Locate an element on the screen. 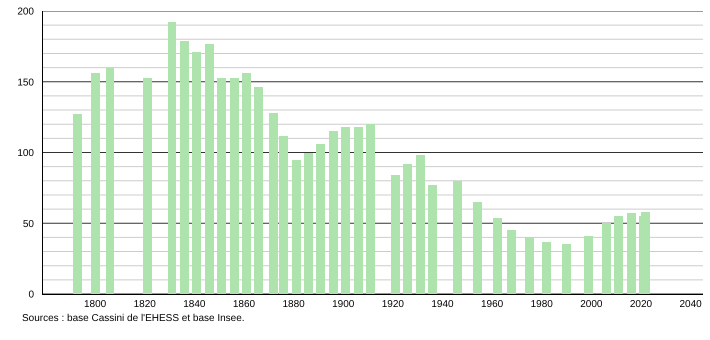 Image resolution: width=710 pixels, height=340 pixels. y-tick-label: 100 is located at coordinates (25, 153).